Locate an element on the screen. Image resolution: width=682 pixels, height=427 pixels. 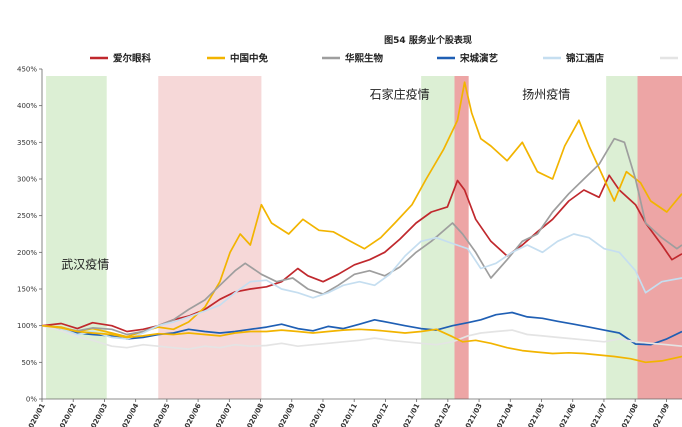
legend: 爱尔眼科 中国中免 华熙生物 宋城演艺 锦江酒店 is located at coordinates (384, 59).